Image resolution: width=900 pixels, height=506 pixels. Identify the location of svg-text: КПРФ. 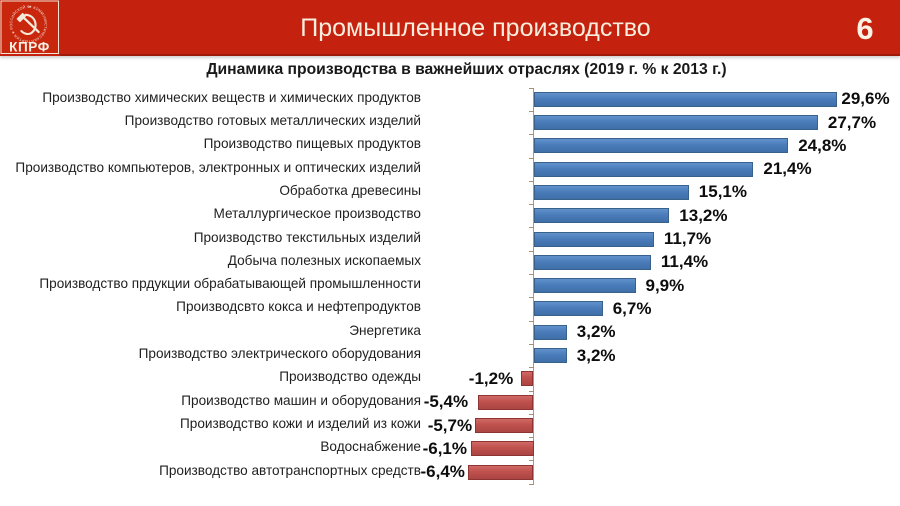
(29, 47).